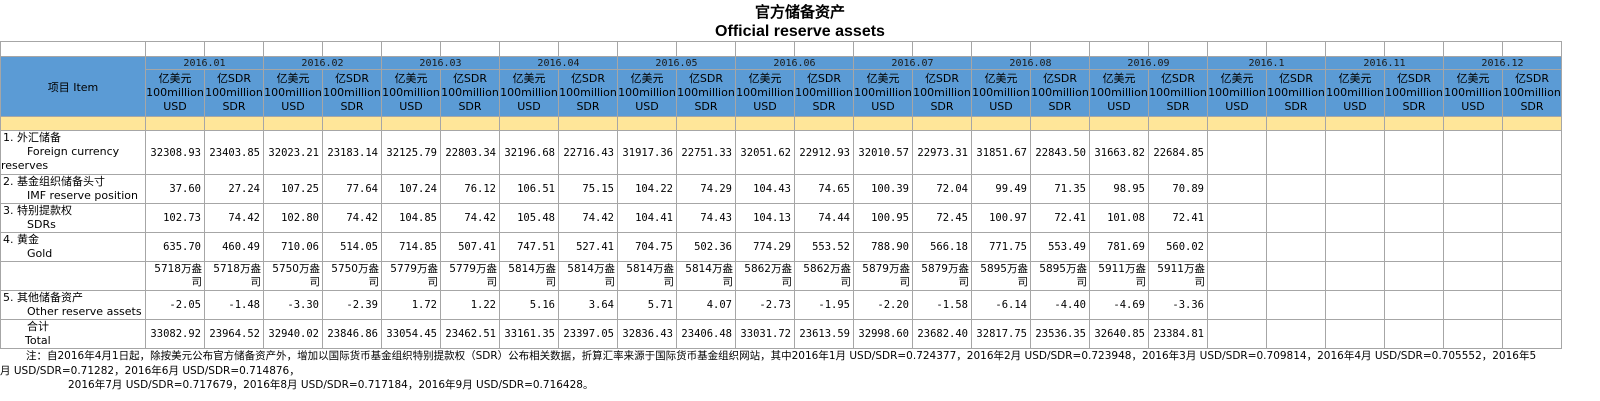 The image size is (1600, 401). What do you see at coordinates (352, 218) in the screenshot?
I see `value-cell: 74.42` at bounding box center [352, 218].